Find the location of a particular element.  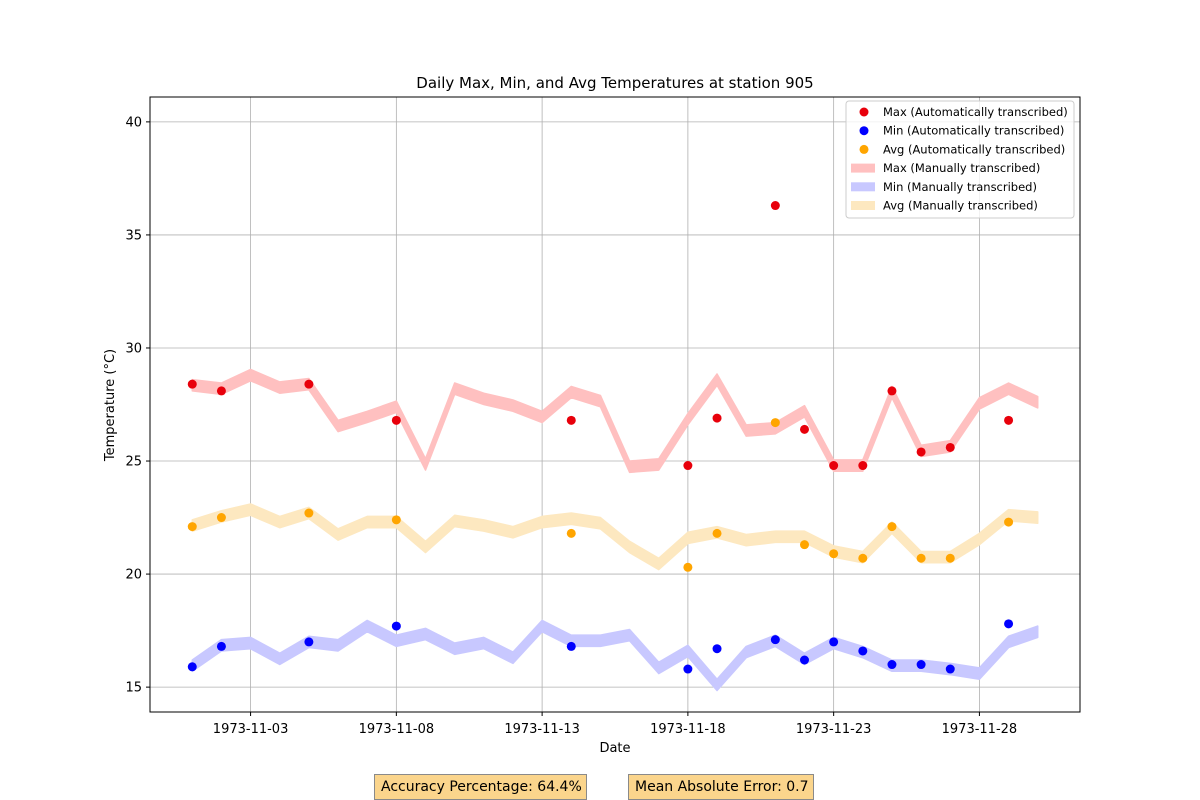

legend-label: Min (Manually transcribed) is located at coordinates (960, 187).